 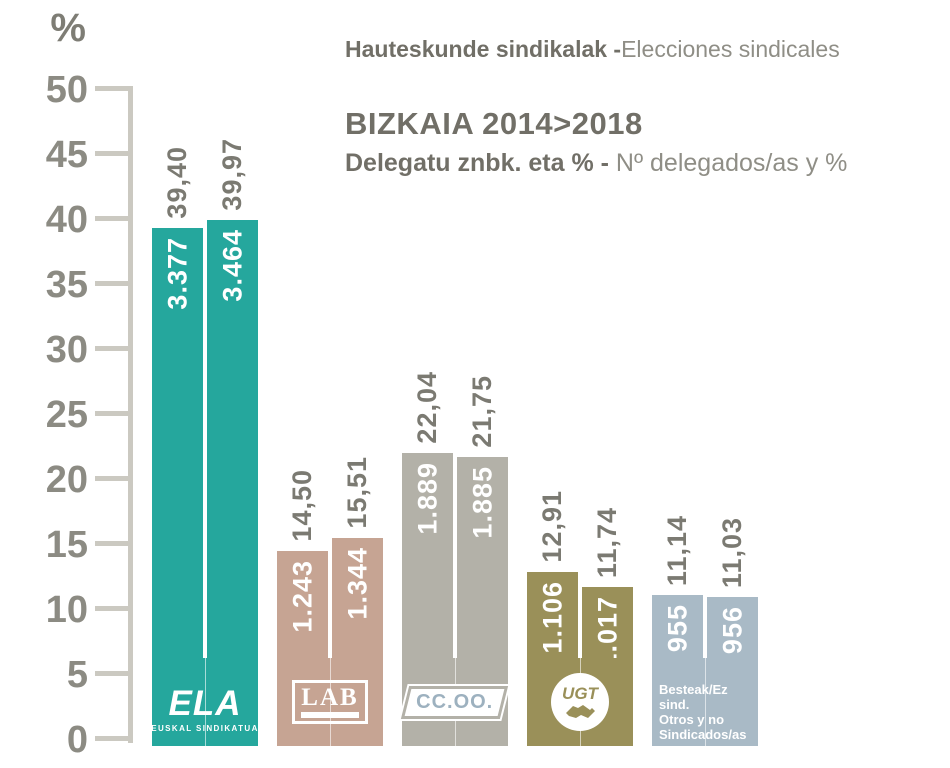 I want to click on lab-logo-text: LAB, so click(x=330, y=697).